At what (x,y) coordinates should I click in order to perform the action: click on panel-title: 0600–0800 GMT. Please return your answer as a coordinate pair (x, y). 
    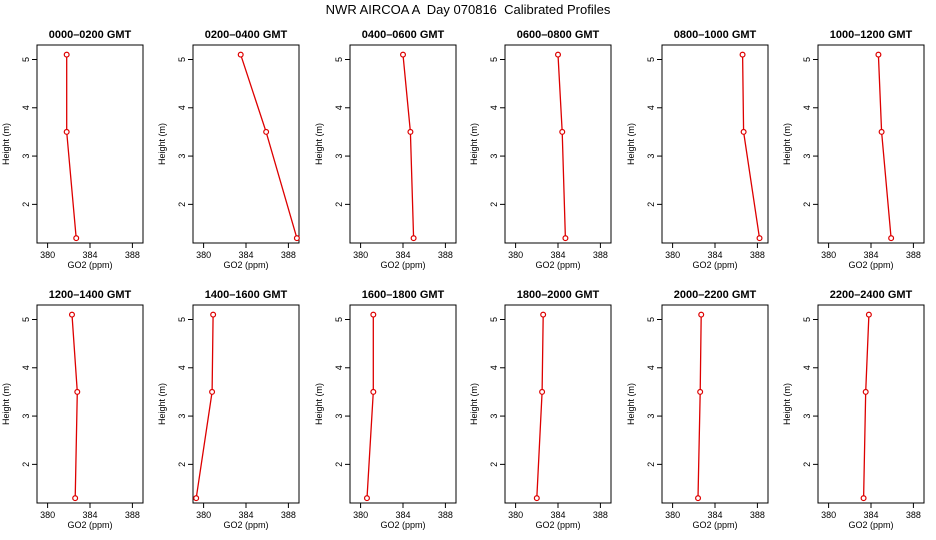
    Looking at the image, I should click on (558, 35).